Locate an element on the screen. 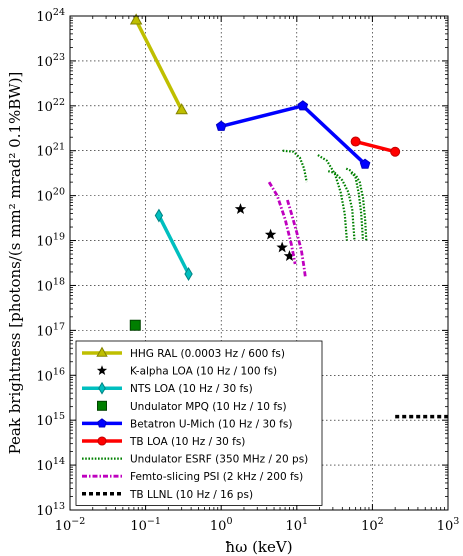 Image resolution: width=463 pixels, height=556 pixels. y-tick-label: 1019 is located at coordinates (50, 241).